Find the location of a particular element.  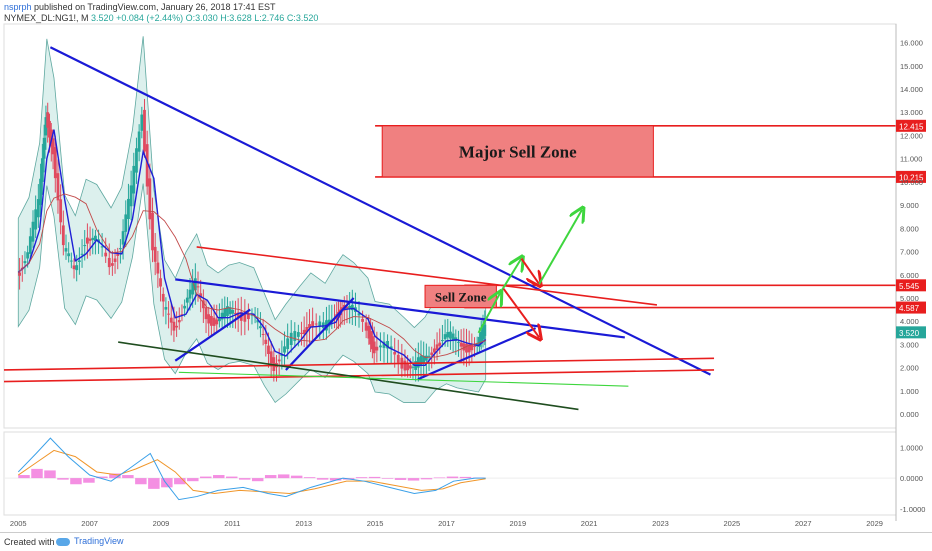

projection-arrow-green is located at coordinates (510, 276).